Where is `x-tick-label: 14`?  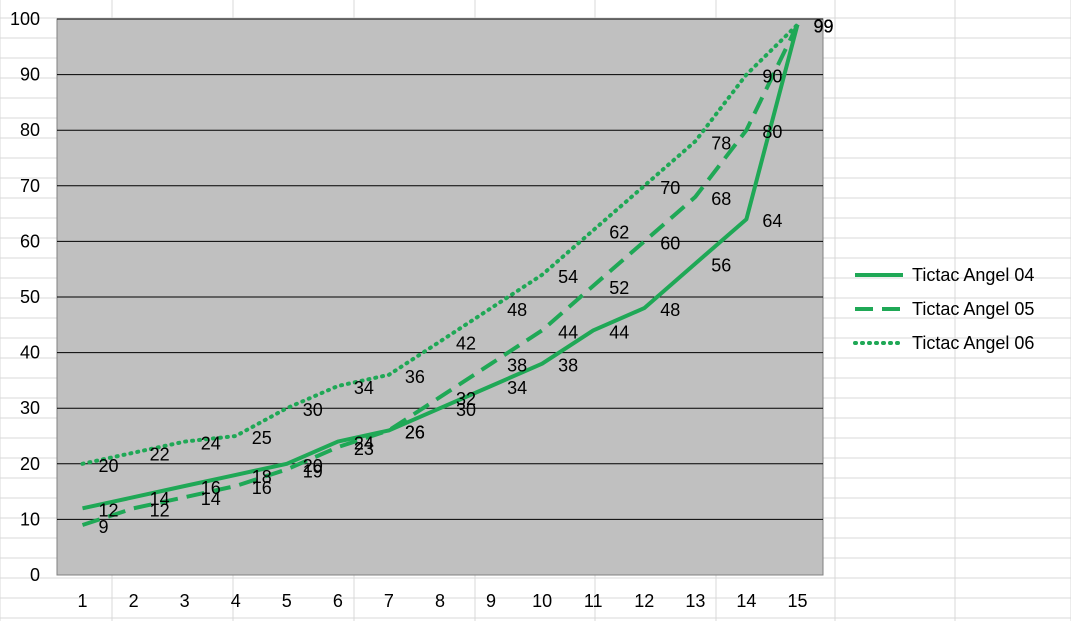
x-tick-label: 14 is located at coordinates (746, 601).